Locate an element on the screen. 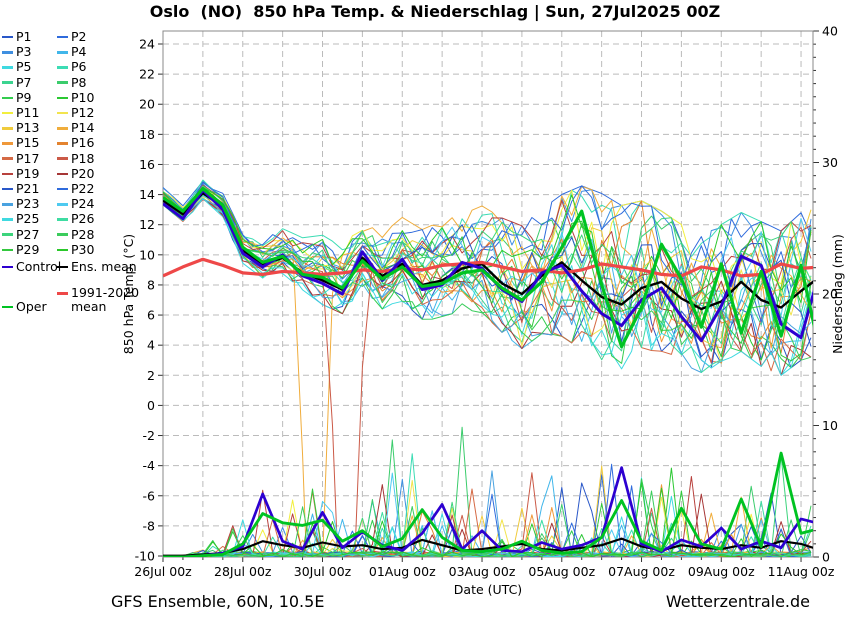 This screenshot has width=850, height=620. series-precip-oper is located at coordinates (488, 504).